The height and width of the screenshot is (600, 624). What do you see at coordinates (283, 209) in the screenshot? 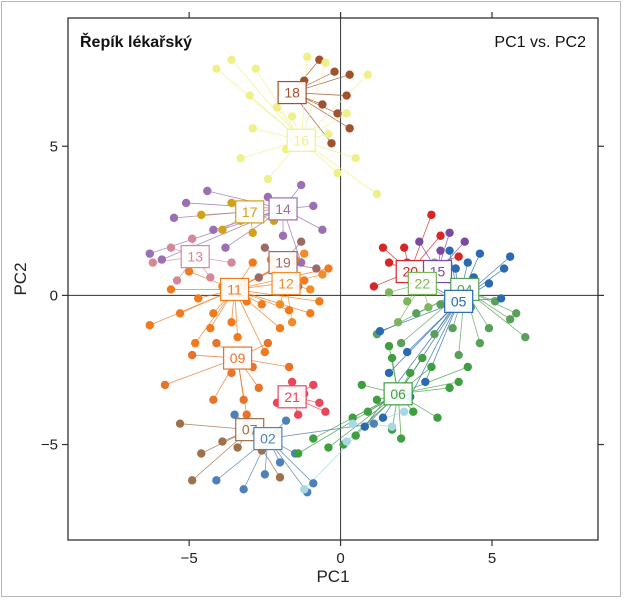
I see `group-label-14: 14` at bounding box center [283, 209].